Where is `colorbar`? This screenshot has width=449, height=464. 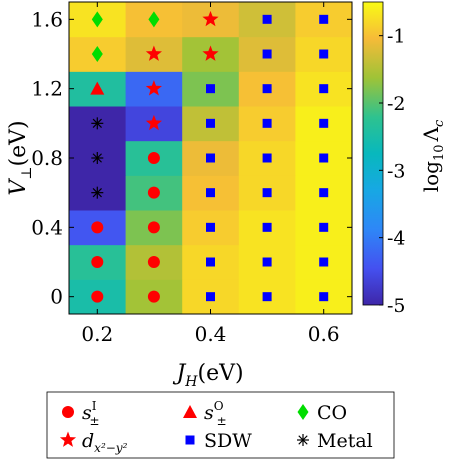 colorbar is located at coordinates (373, 153).